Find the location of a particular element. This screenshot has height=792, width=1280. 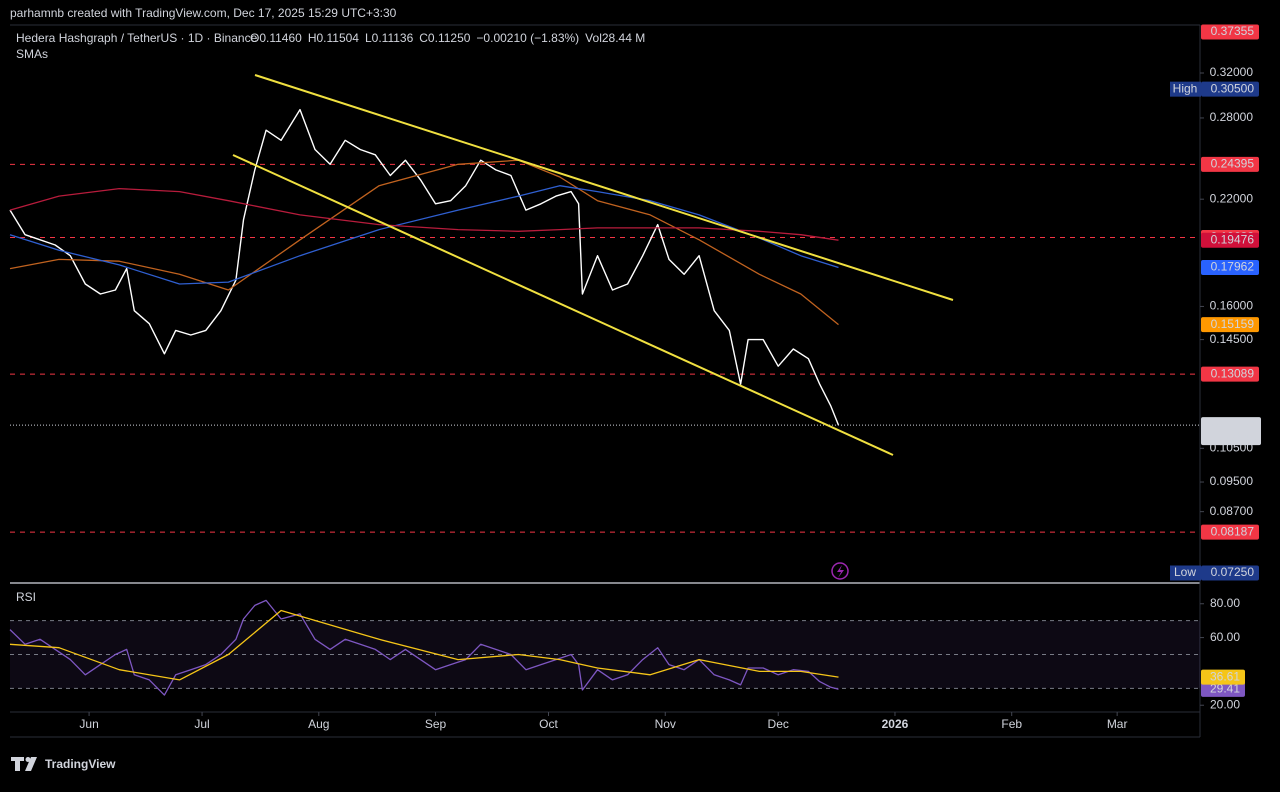

x-tick-label: Mar is located at coordinates (1117, 724).